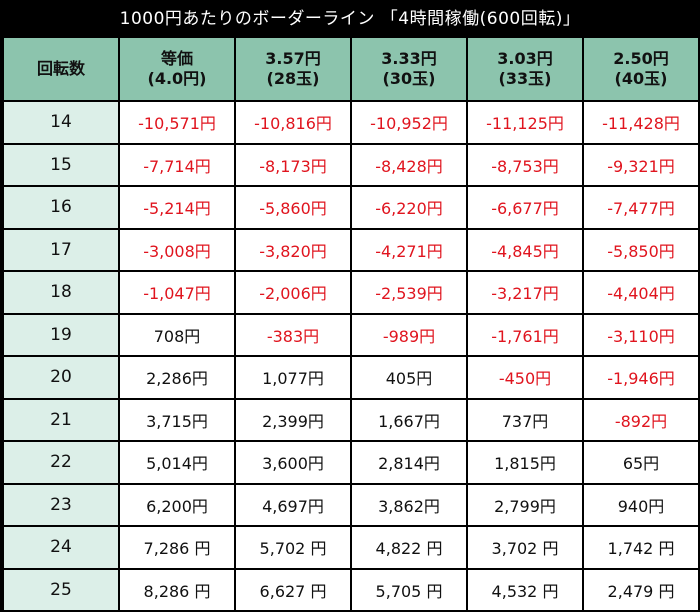 The image size is (700, 612). I want to click on table-row: 23 6,200円 4,697円 3,862円 2,799円 940円, so click(351, 504).